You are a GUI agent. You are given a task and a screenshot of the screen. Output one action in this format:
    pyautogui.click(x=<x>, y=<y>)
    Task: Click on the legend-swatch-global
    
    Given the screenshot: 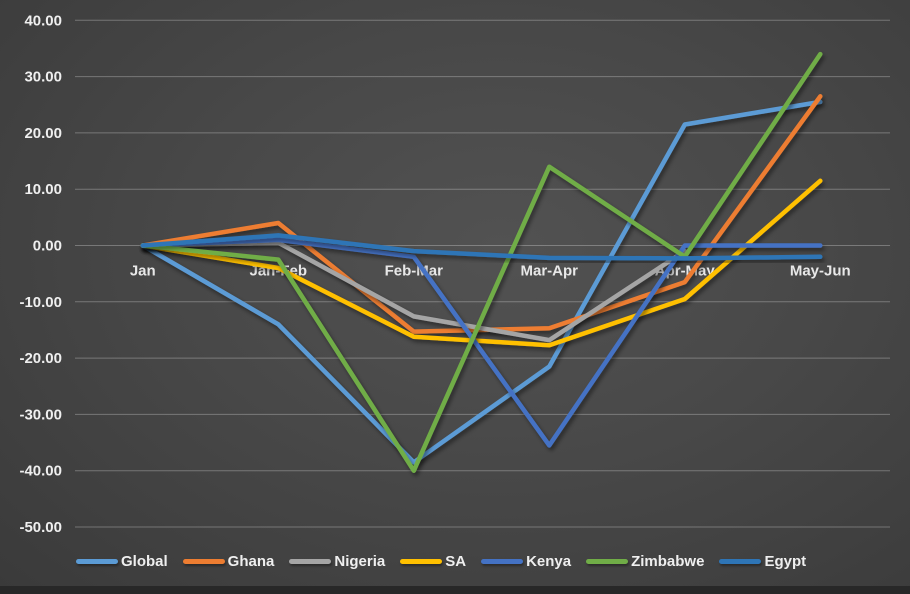 What is the action you would take?
    pyautogui.click(x=97, y=561)
    